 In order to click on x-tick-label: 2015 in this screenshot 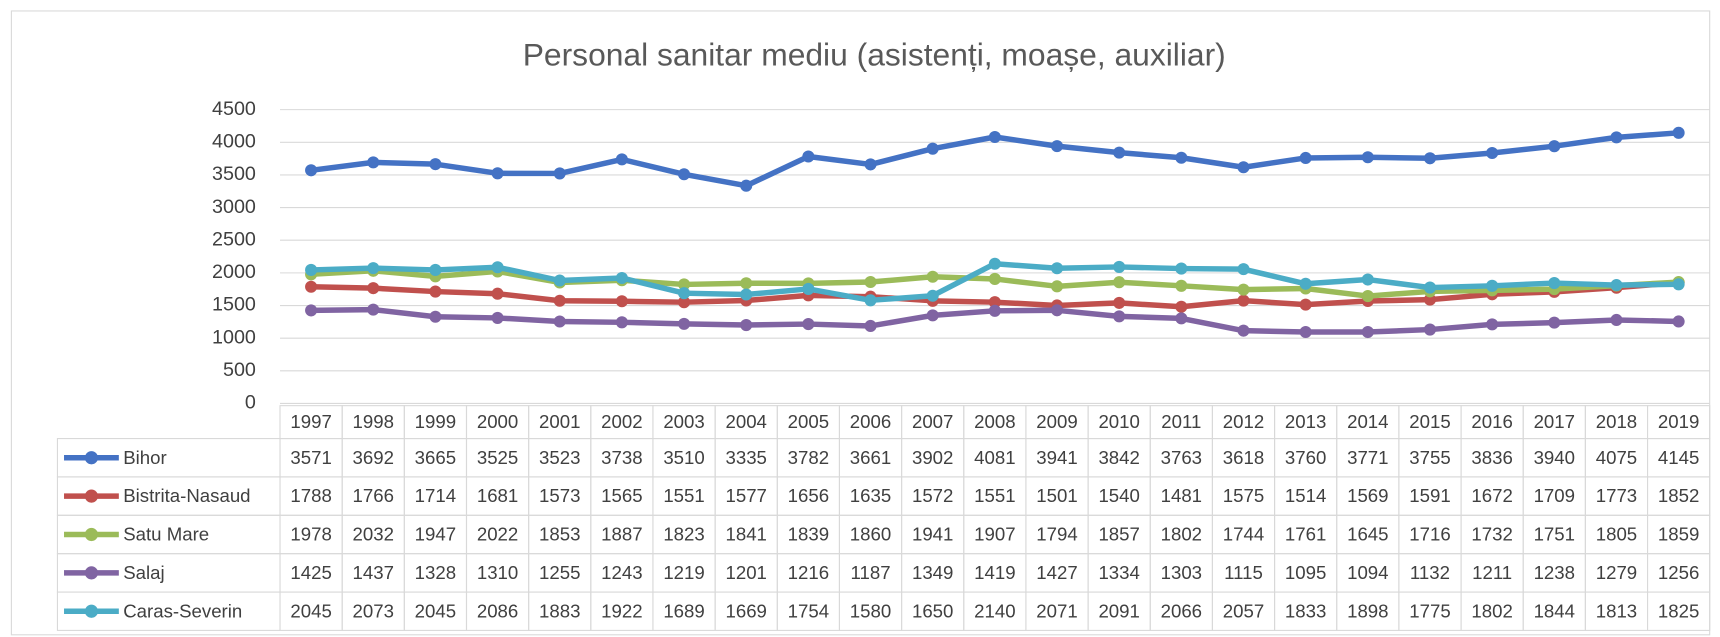, I will do `click(1429, 421)`.